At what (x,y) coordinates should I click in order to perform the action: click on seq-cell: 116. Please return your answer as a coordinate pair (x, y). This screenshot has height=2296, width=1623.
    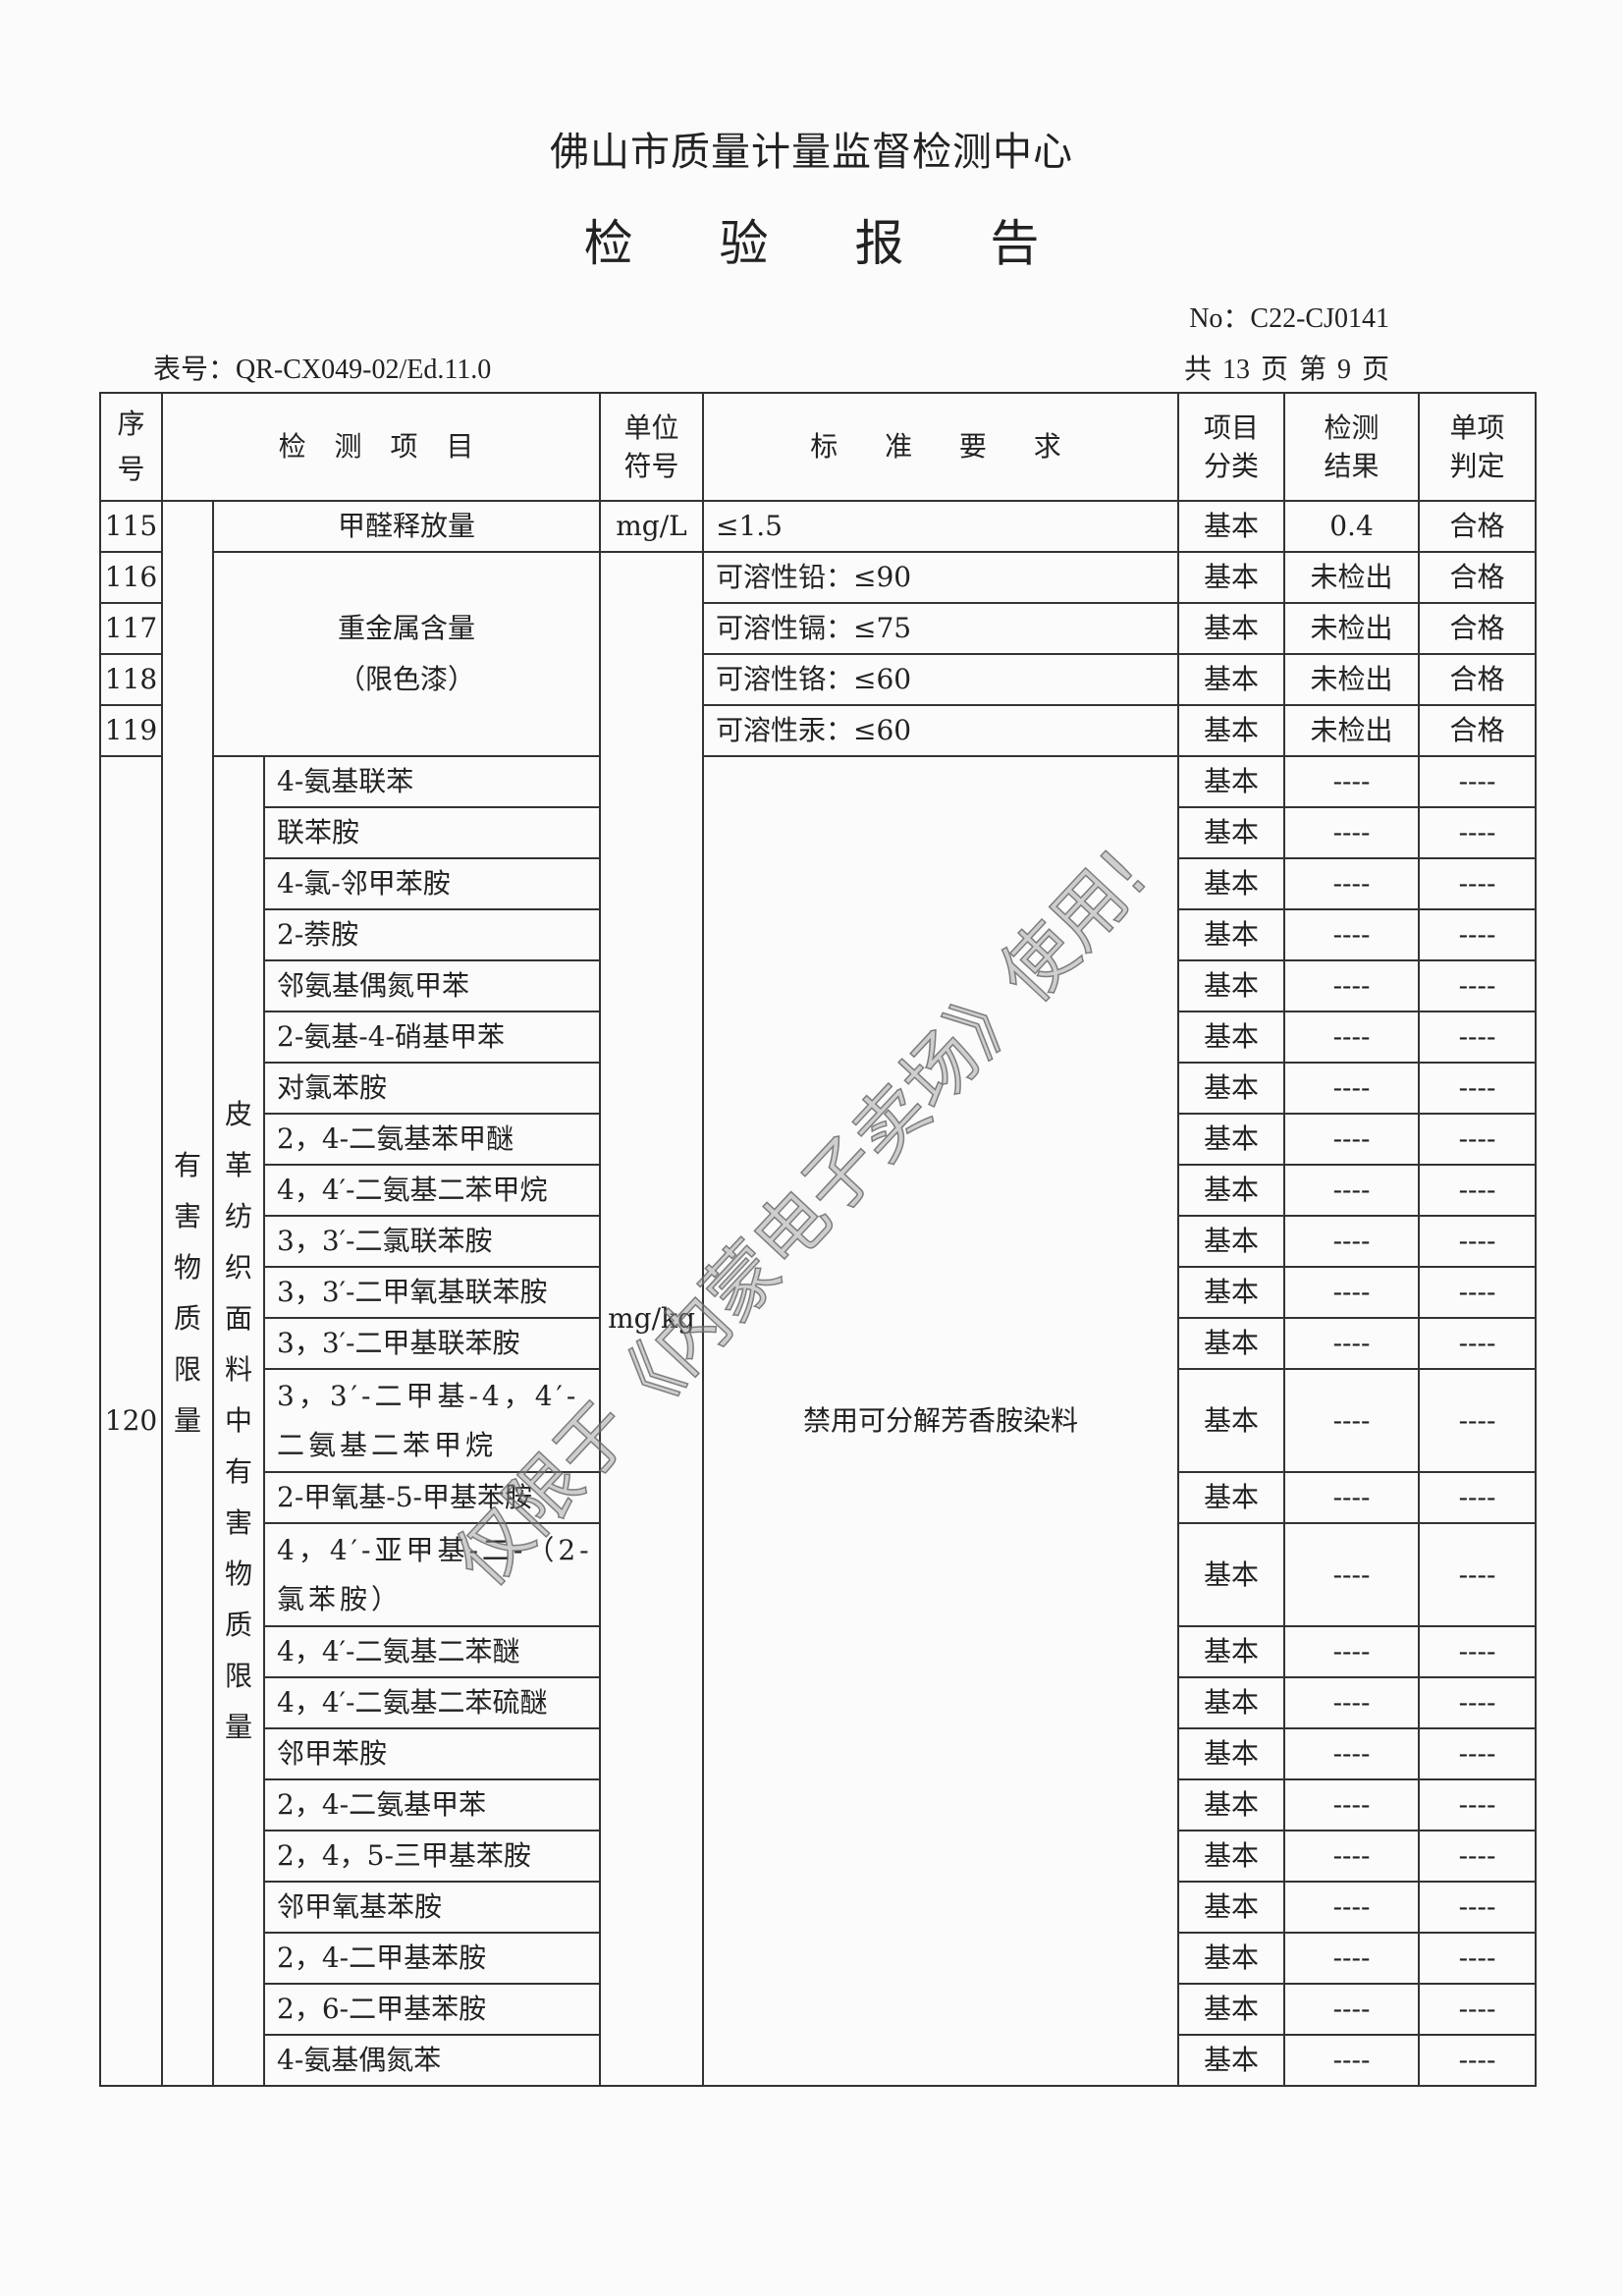
    Looking at the image, I should click on (131, 577).